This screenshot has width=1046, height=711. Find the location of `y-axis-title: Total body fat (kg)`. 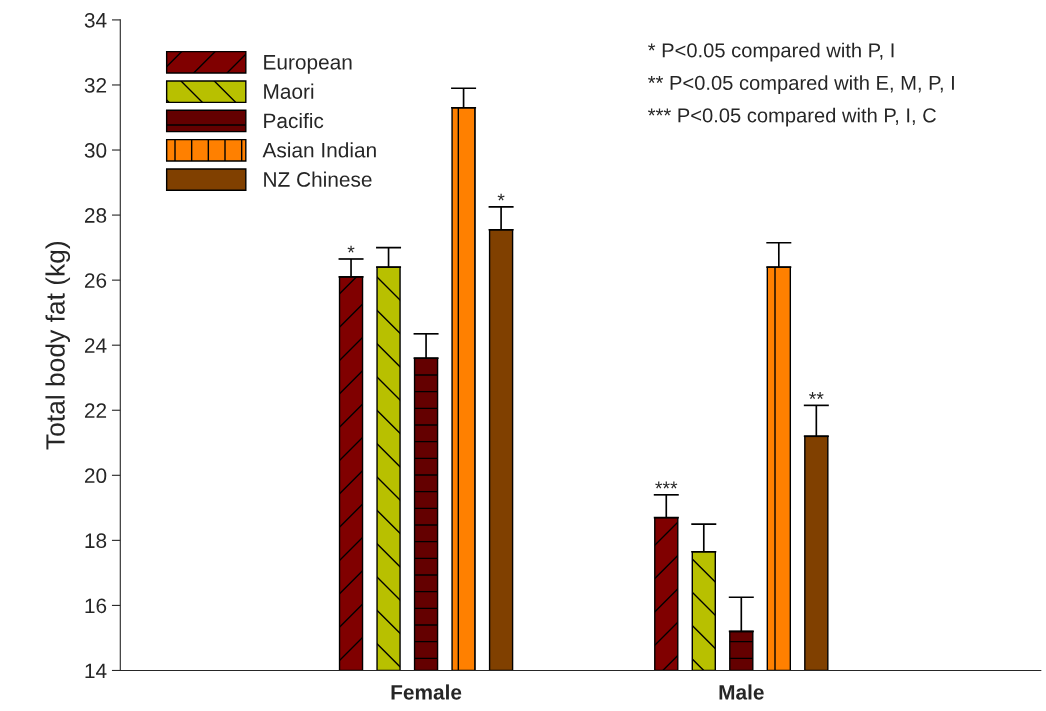

y-axis-title: Total body fat (kg) is located at coordinates (58, 345).